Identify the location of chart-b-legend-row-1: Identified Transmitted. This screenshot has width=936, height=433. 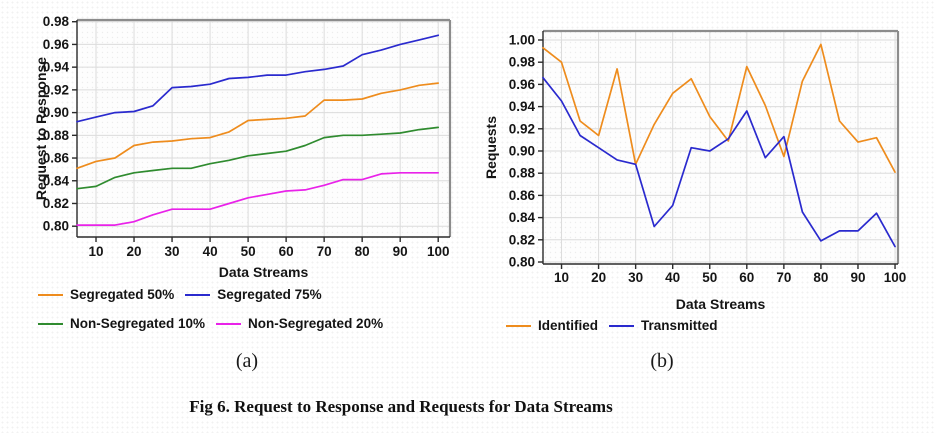
(617, 325).